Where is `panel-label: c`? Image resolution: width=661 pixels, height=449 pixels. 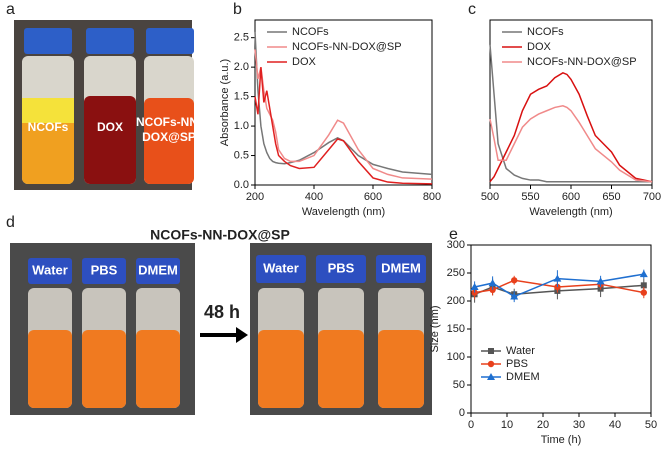
panel-label: c is located at coordinates (472, 9).